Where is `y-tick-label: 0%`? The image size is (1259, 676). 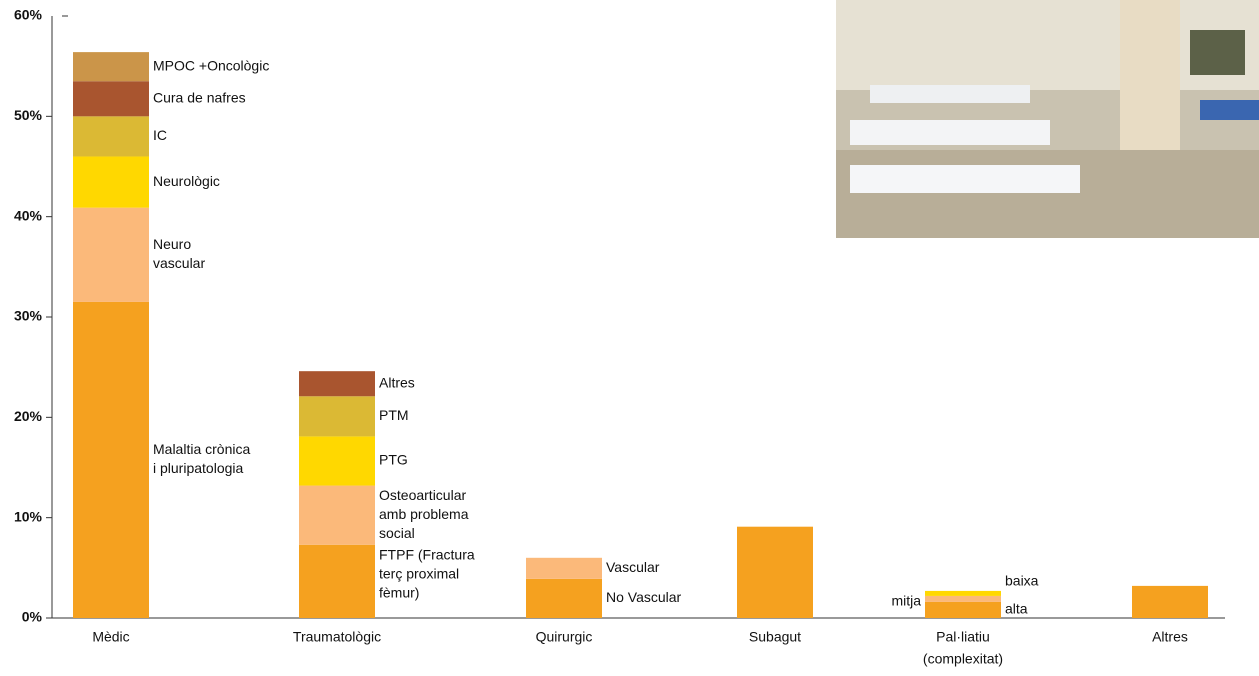
y-tick-label: 0% is located at coordinates (32, 617).